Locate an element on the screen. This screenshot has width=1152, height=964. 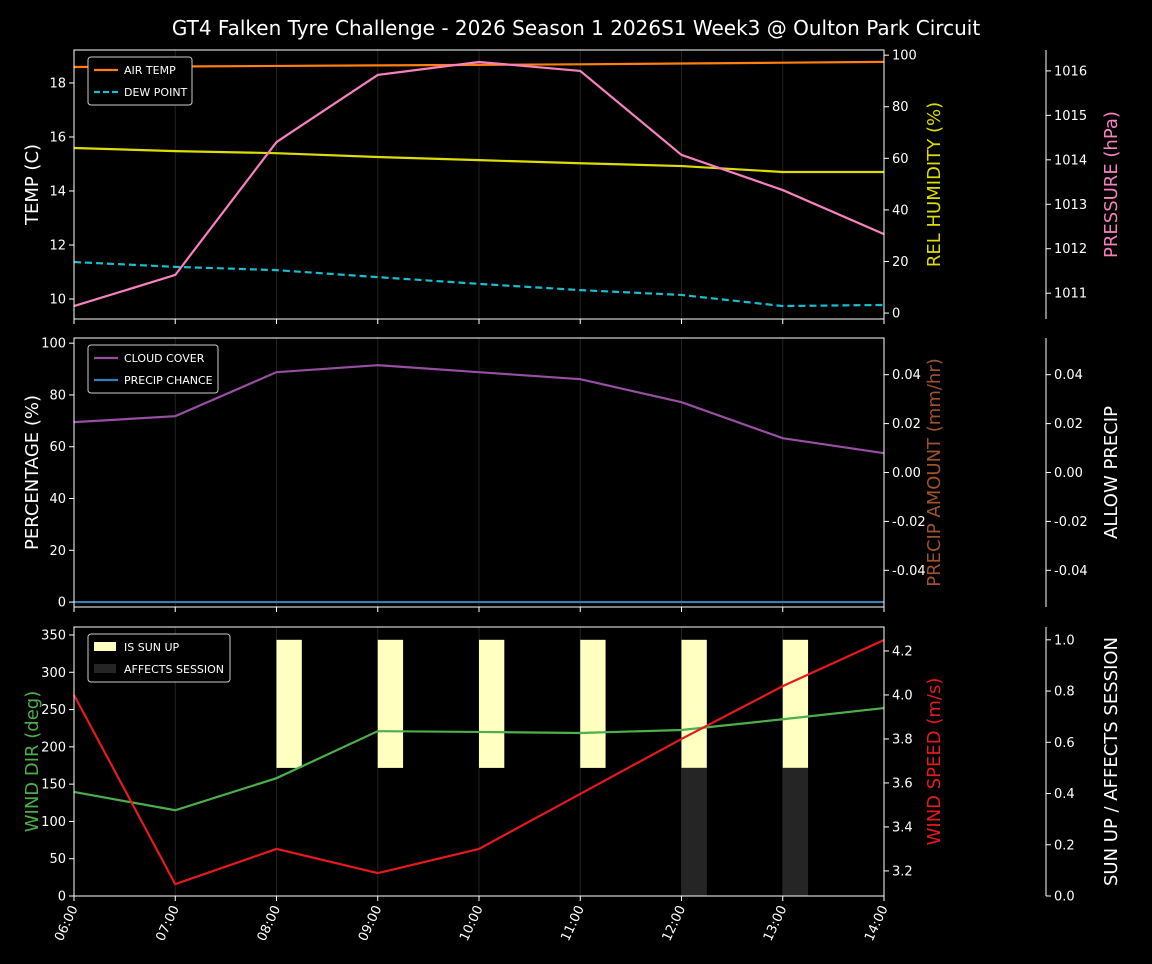
y-tick-label: 80 is located at coordinates (57, 395).